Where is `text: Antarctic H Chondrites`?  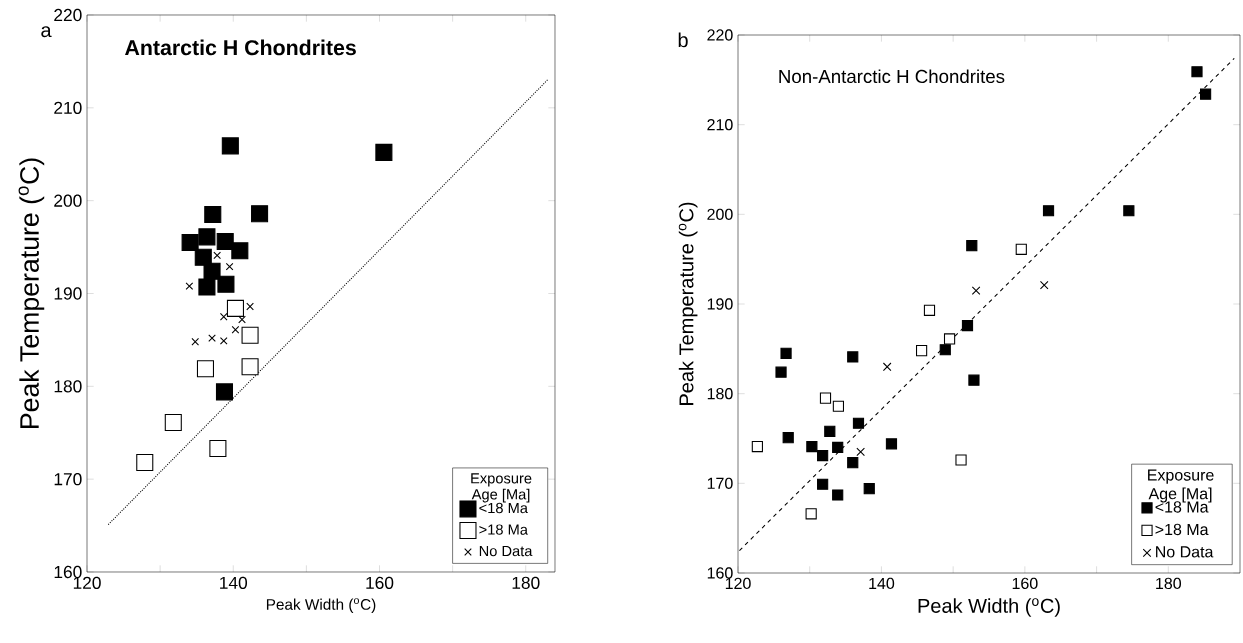 text: Antarctic H Chondrites is located at coordinates (240, 47).